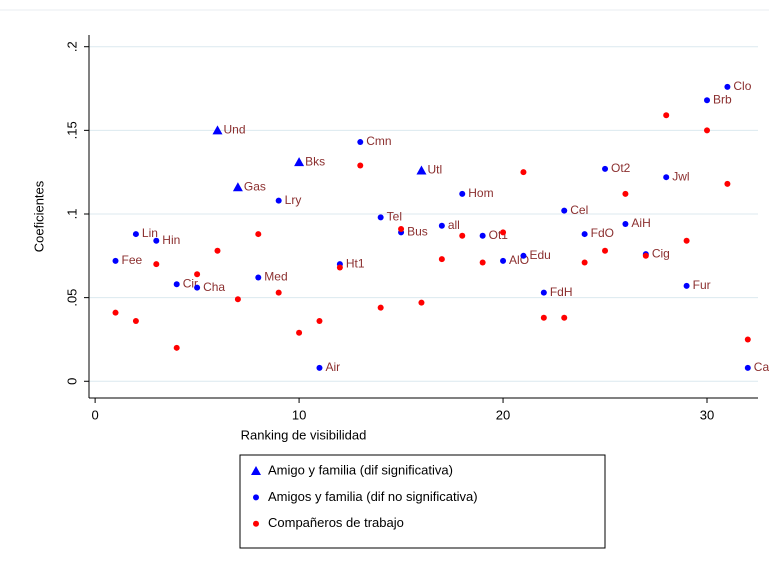  What do you see at coordinates (499, 235) in the screenshot?
I see `point-label: Ot1` at bounding box center [499, 235].